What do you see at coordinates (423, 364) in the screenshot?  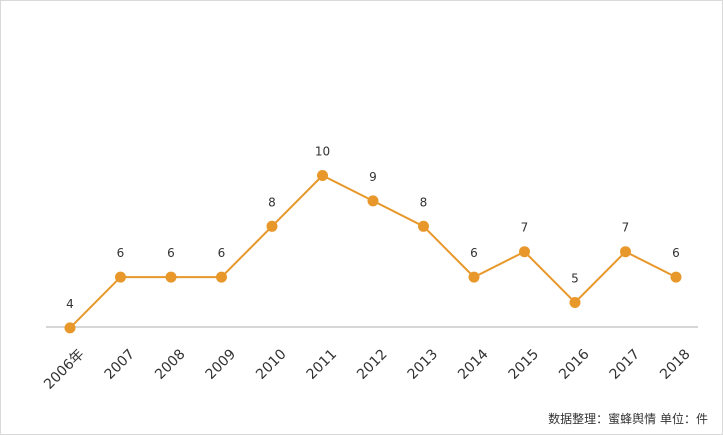 I see `x-tick-label: 2013` at bounding box center [423, 364].